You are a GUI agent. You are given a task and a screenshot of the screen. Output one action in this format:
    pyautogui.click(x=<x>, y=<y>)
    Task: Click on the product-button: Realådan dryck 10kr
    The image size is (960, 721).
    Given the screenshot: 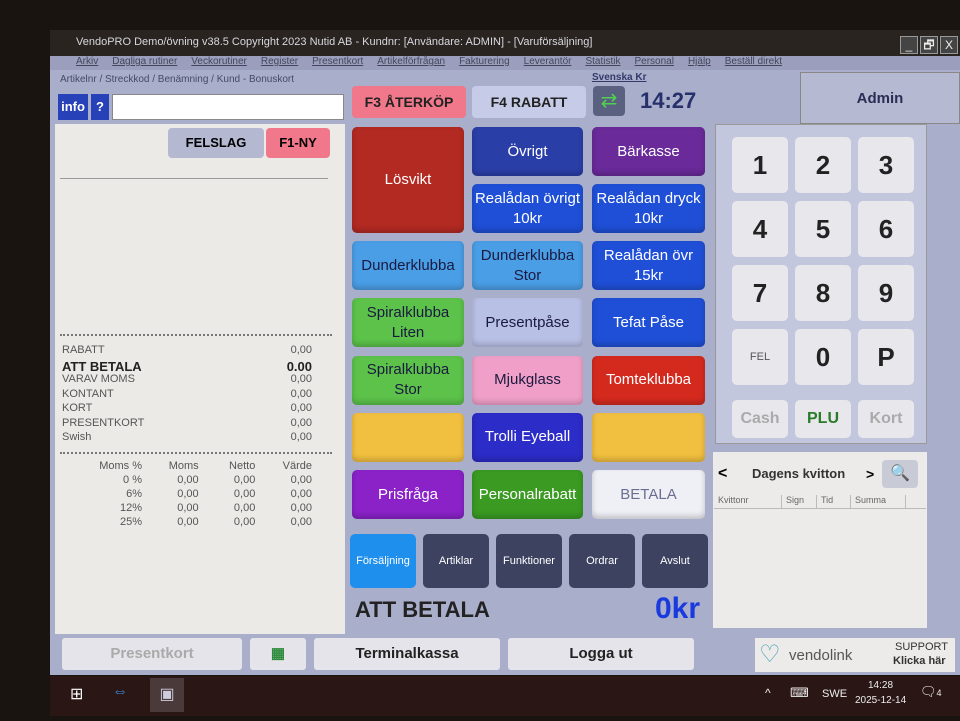 What is the action you would take?
    pyautogui.click(x=648, y=208)
    